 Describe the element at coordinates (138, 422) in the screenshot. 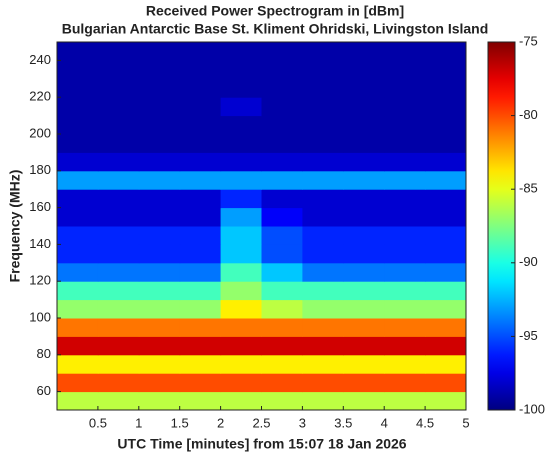

I see `x-tick-label: 1` at that location.